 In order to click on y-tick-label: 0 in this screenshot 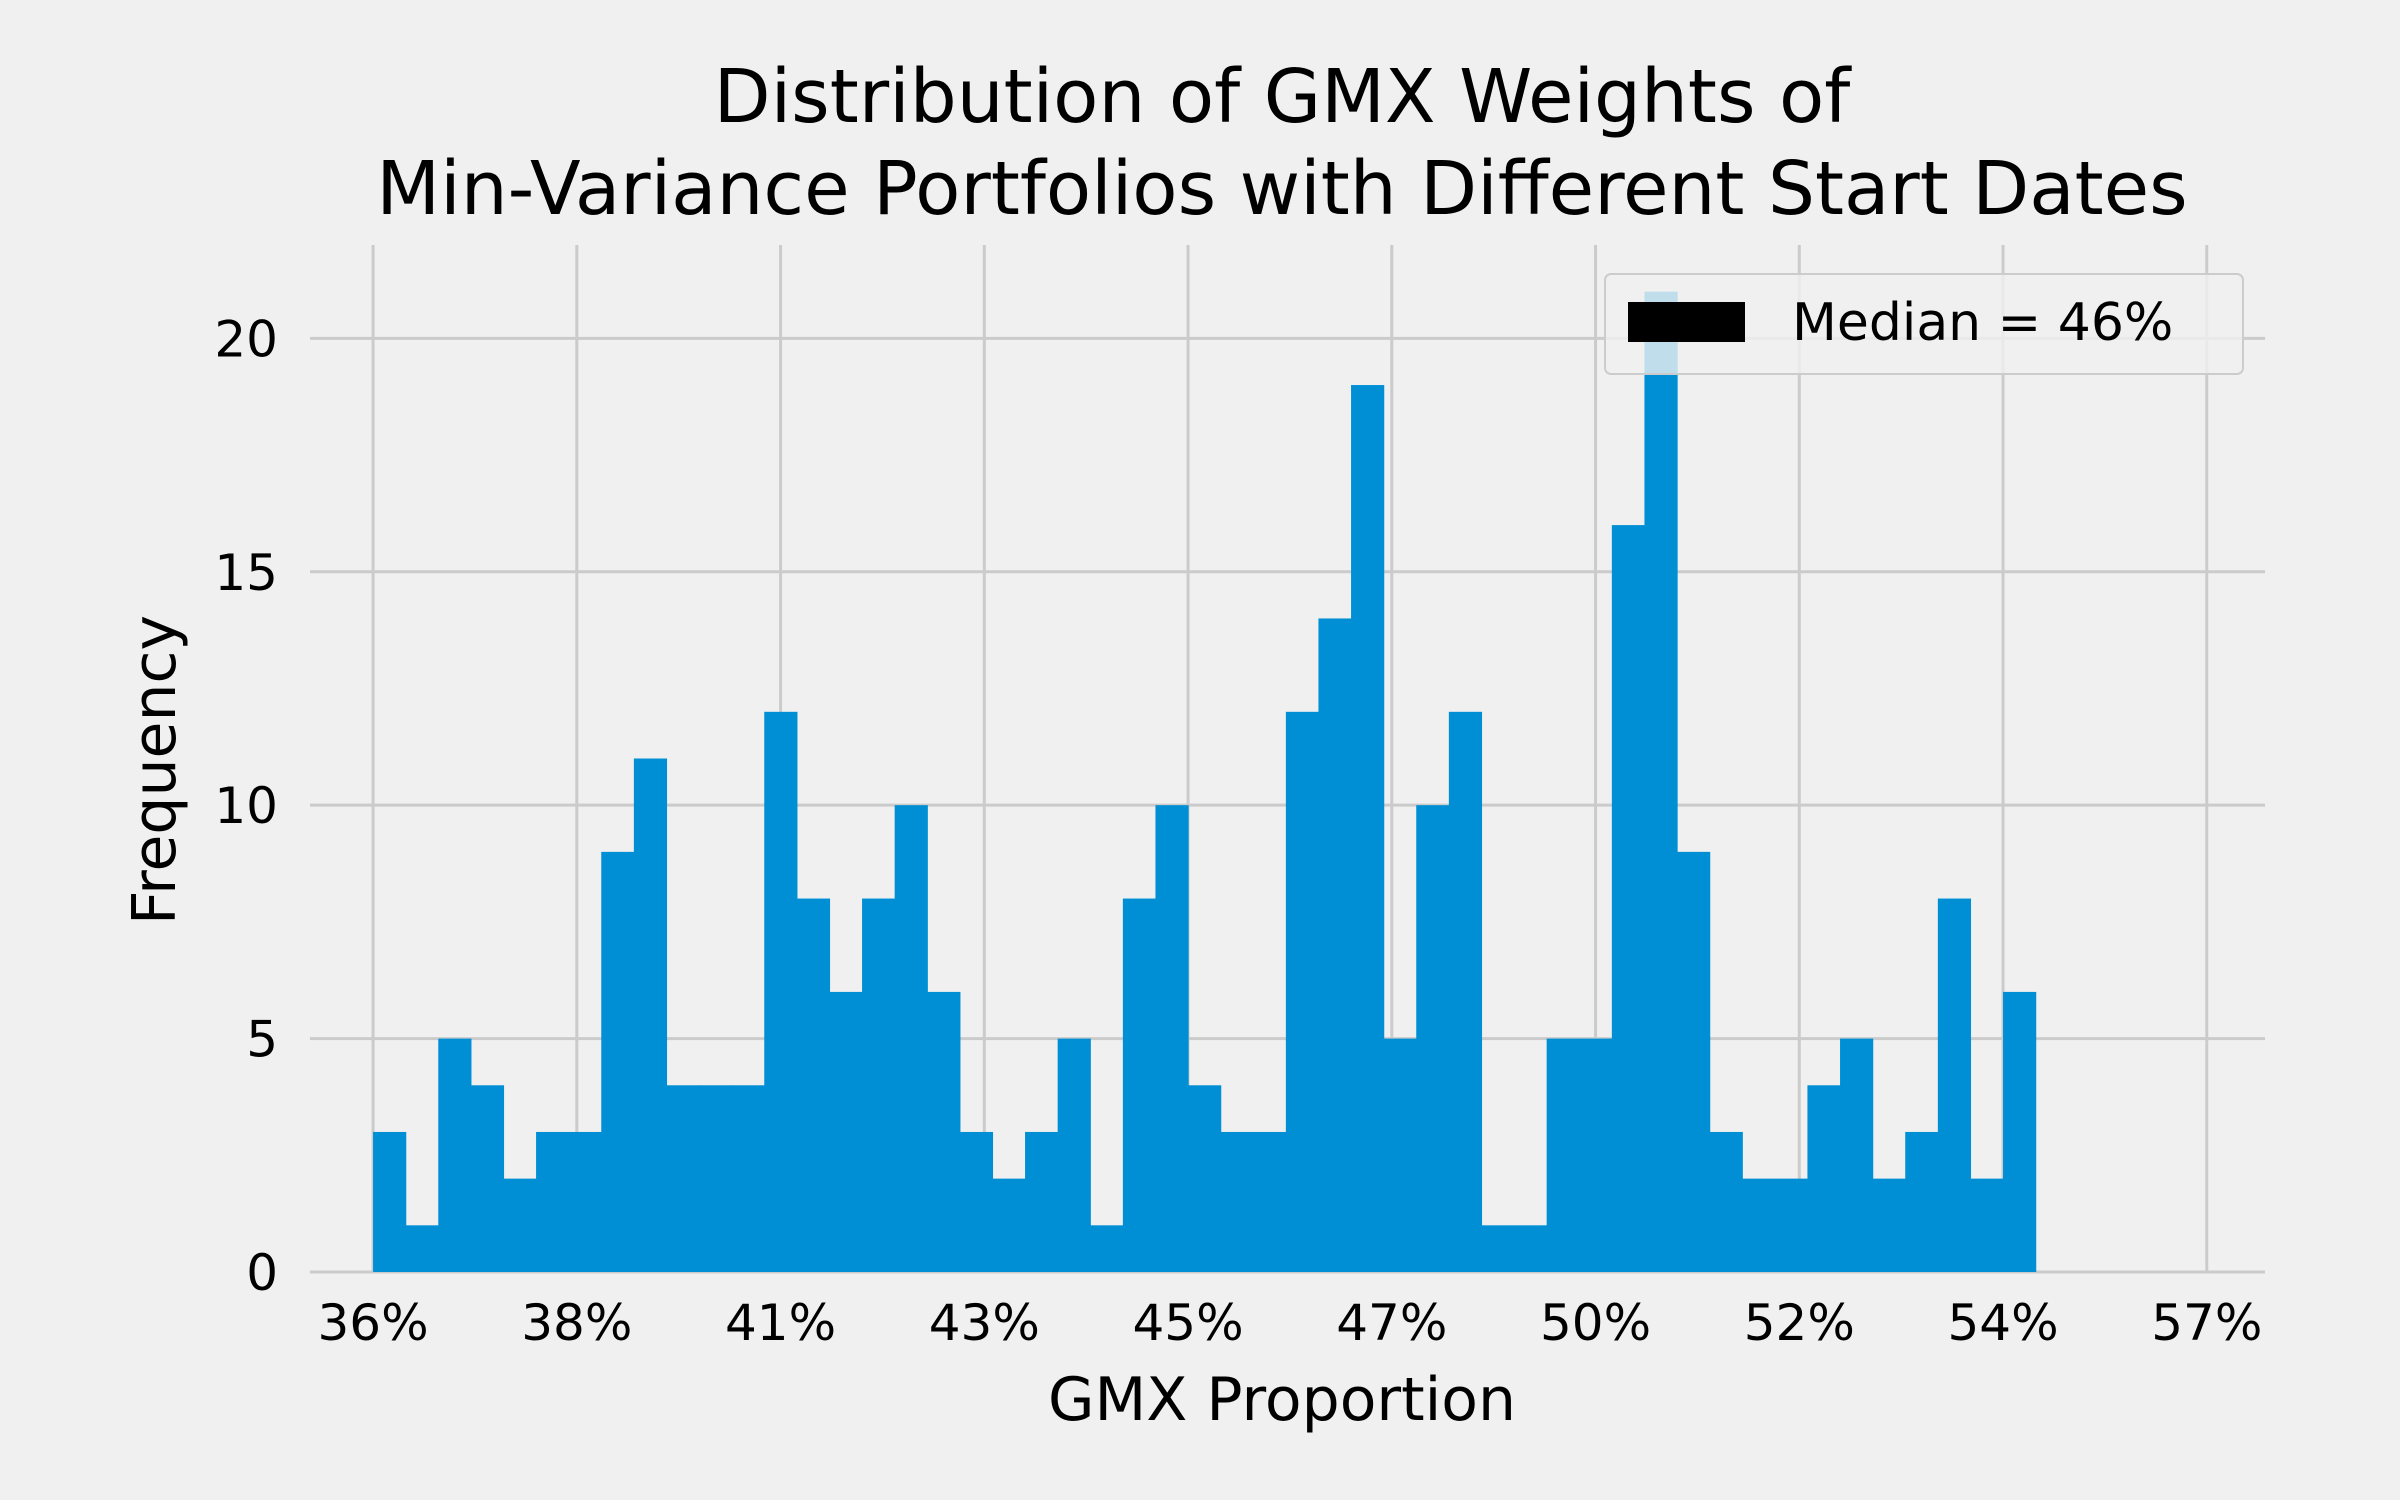, I will do `click(262, 1273)`.